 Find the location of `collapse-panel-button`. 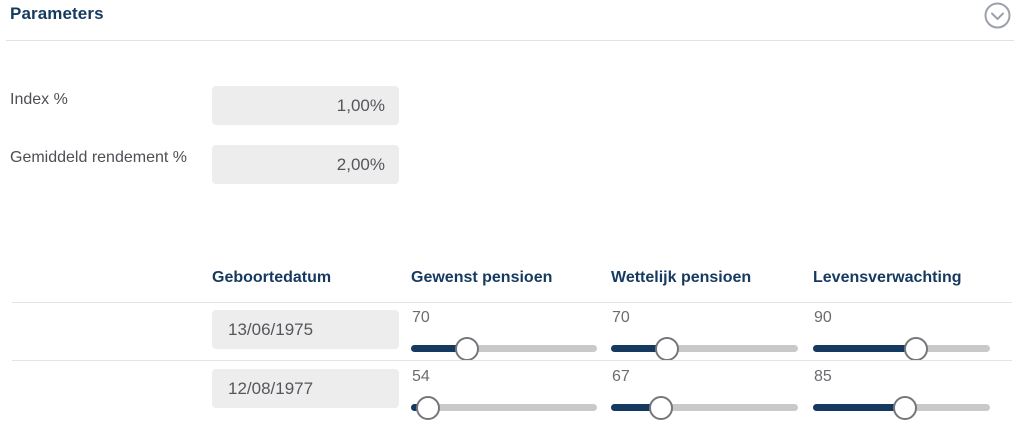

collapse-panel-button is located at coordinates (997, 15).